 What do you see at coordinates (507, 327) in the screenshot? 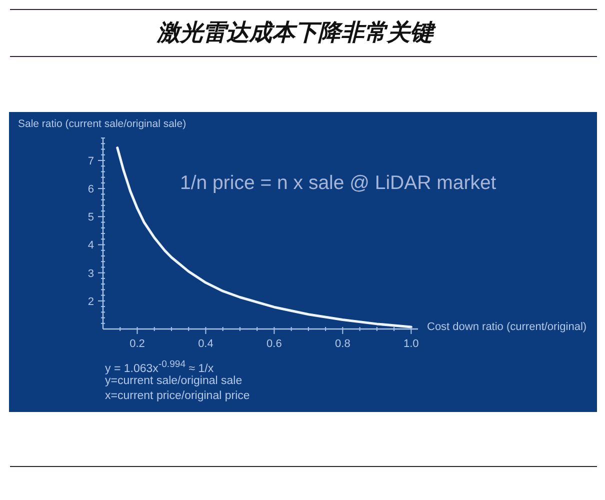
I see `x-axis-title: Cost down ratio (current/original)` at bounding box center [507, 327].